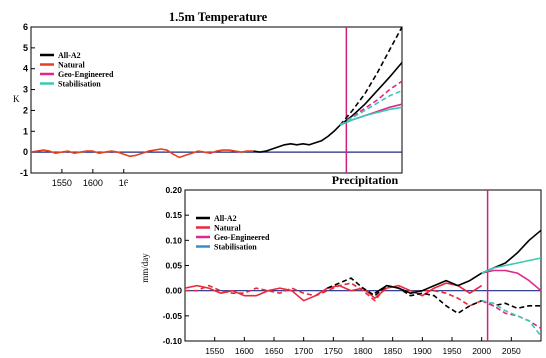  What do you see at coordinates (25, 152) in the screenshot?
I see `y-tick-label: 0` at bounding box center [25, 152].